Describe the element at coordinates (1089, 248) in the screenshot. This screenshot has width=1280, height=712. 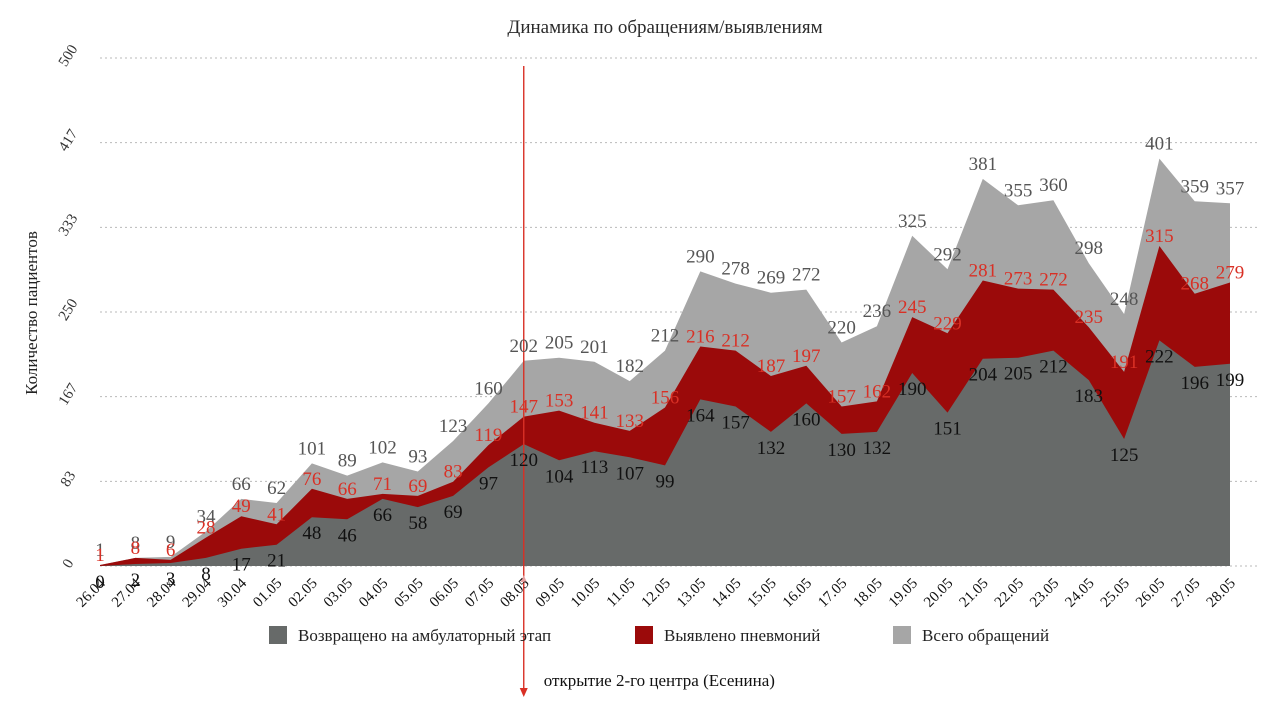
I see `data-label-total-label: 298` at that location.